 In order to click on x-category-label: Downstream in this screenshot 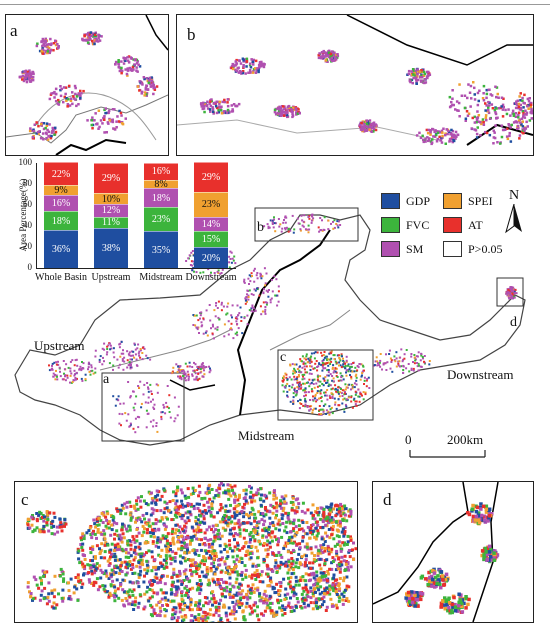, I will do `click(211, 277)`.